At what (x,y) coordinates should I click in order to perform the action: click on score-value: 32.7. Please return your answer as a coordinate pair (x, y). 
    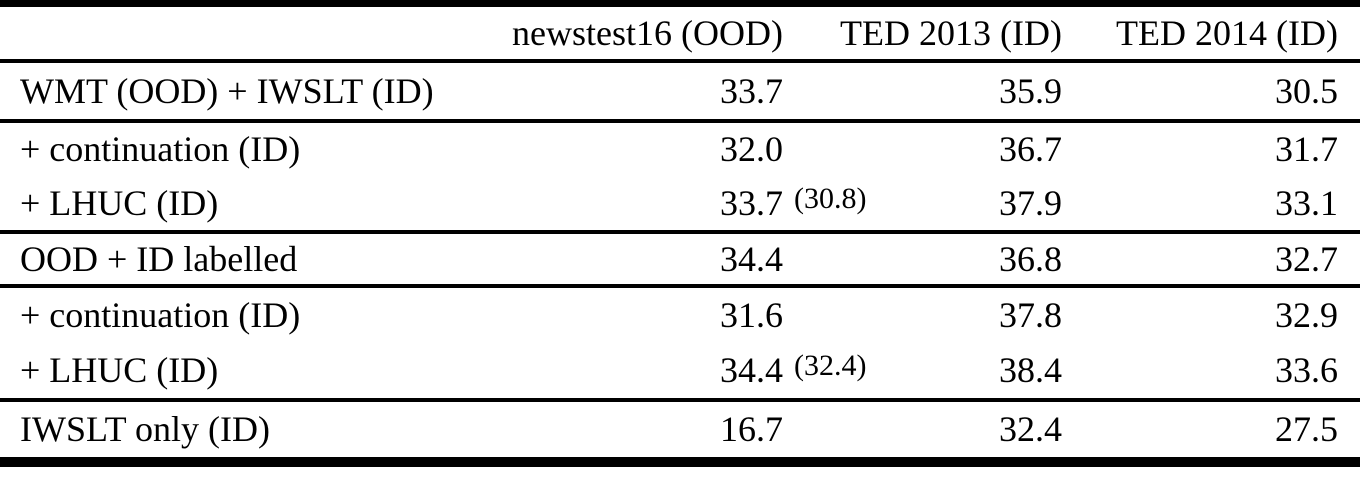
    Looking at the image, I should click on (1306, 258).